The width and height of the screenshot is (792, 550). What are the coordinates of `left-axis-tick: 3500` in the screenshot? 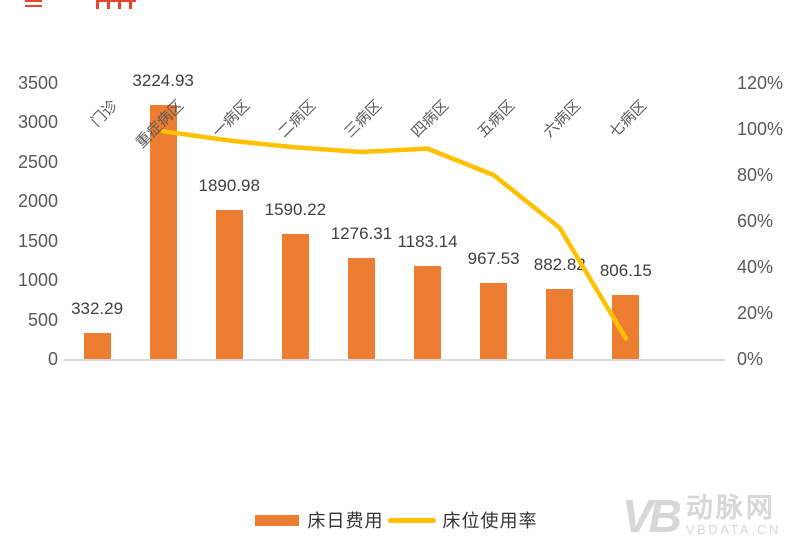 It's located at (37, 83).